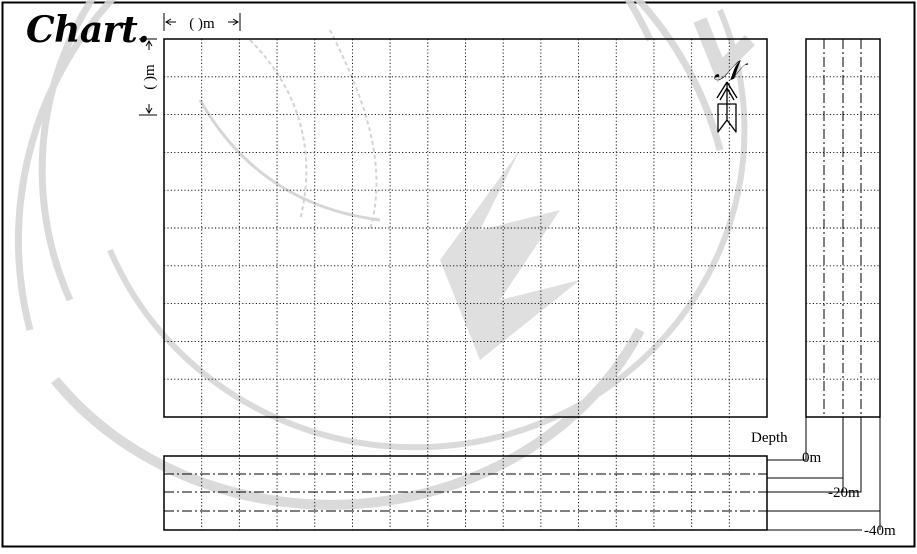  I want to click on vertical-scale-label: ( )m, so click(150, 77).